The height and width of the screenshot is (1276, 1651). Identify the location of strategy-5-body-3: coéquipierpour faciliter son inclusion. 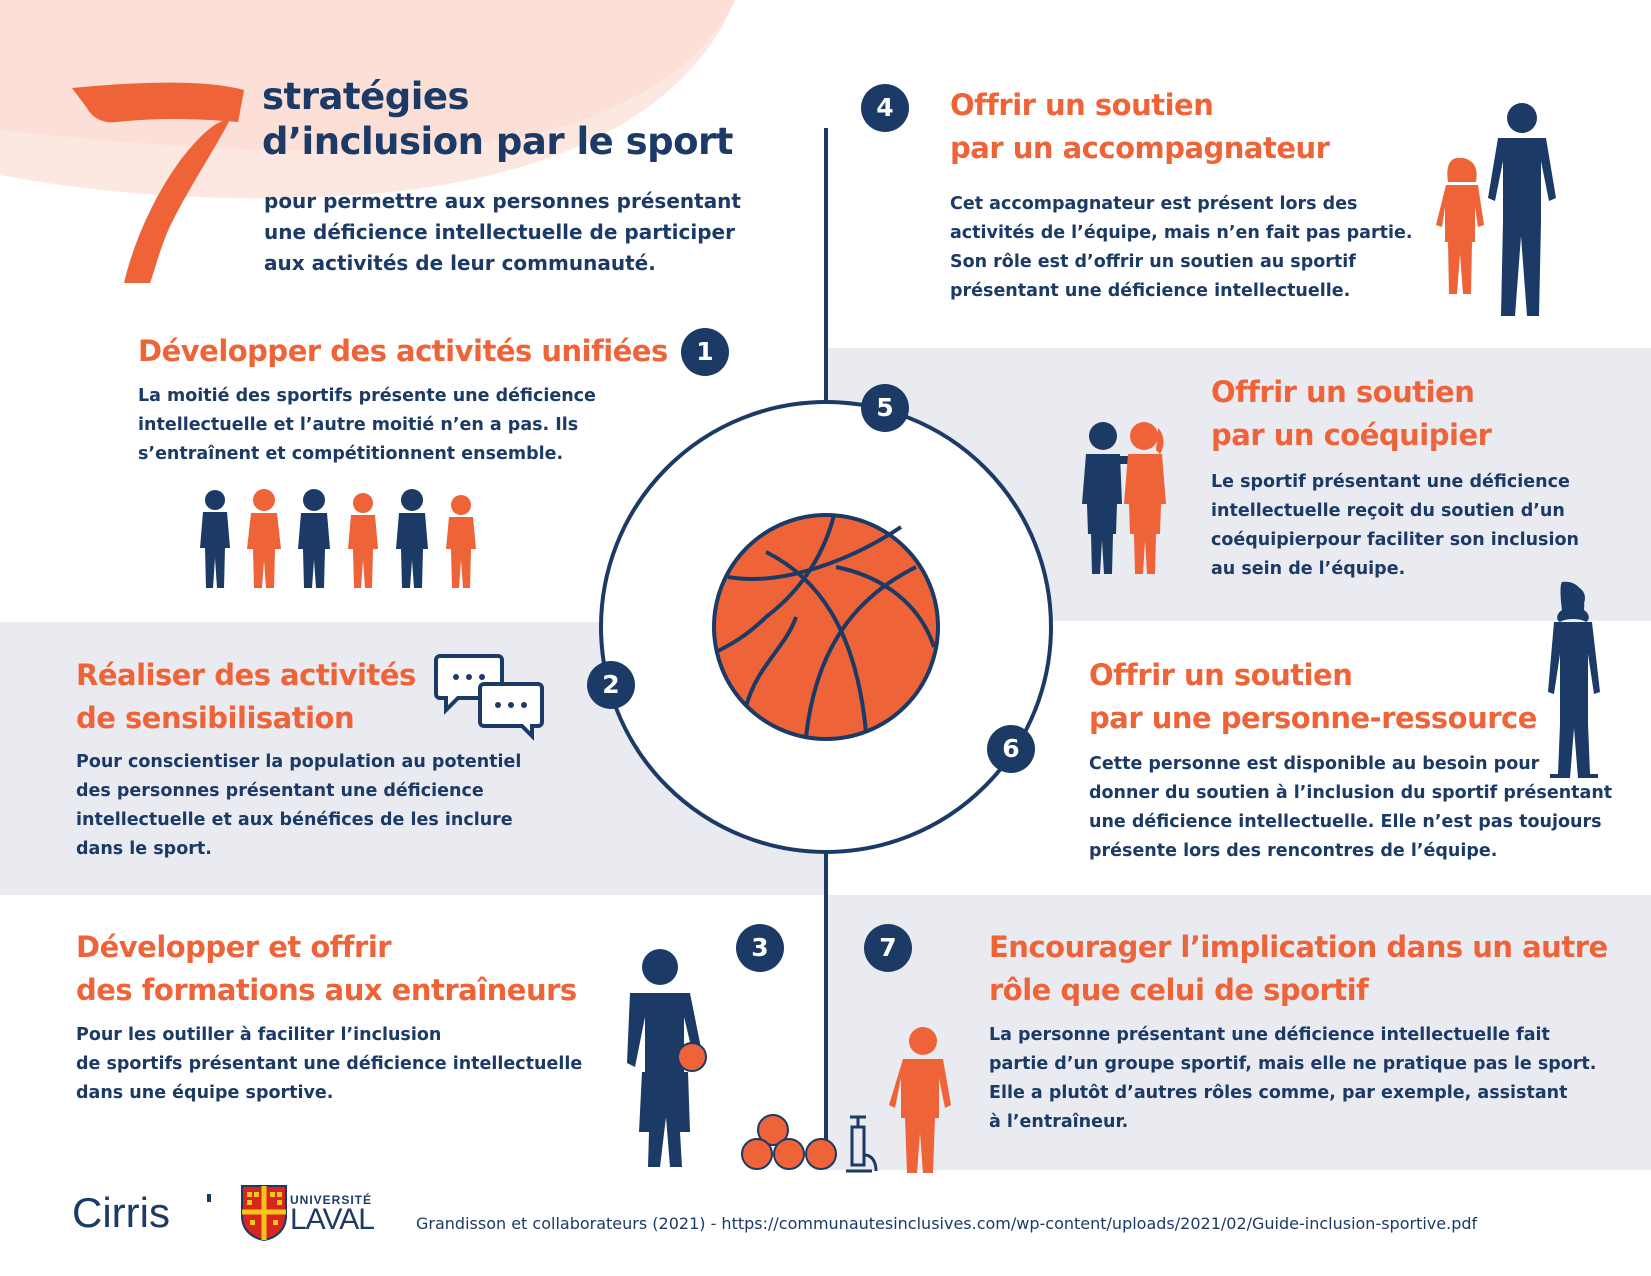
(1395, 540).